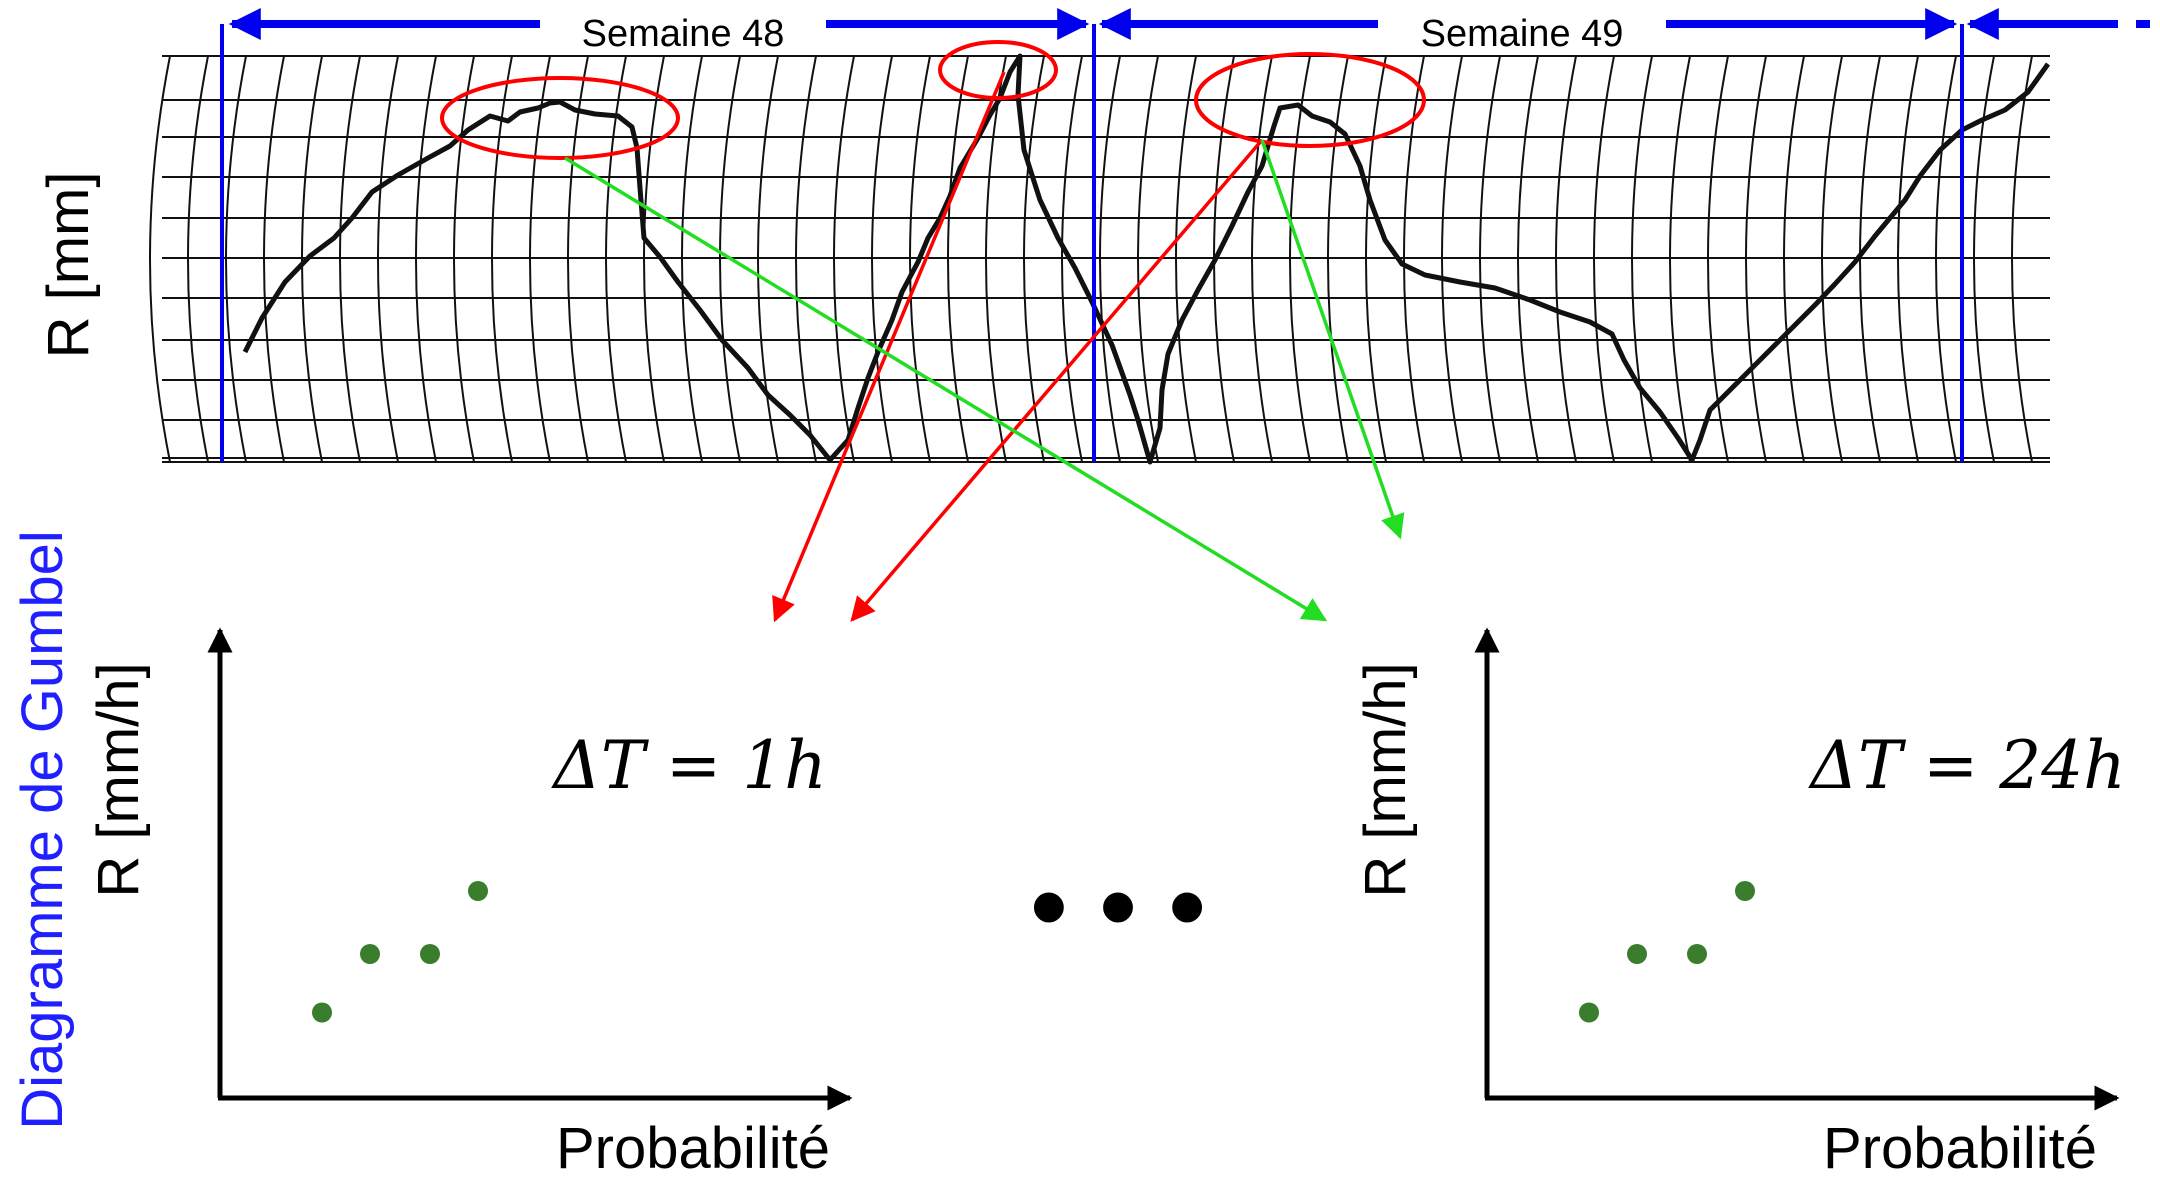  Describe the element at coordinates (1667, 952) in the screenshot. I see `plot-24h-points` at that location.